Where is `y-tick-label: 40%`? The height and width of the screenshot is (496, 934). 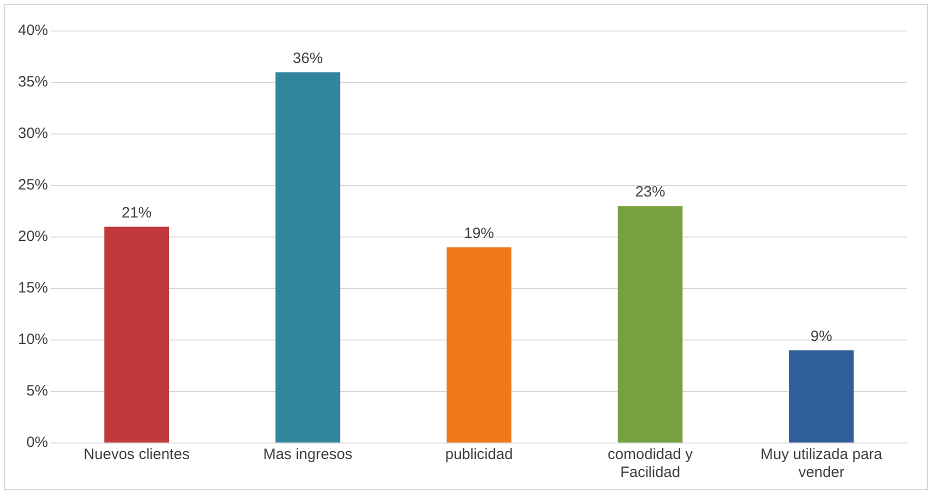 y-tick-label: 40% is located at coordinates (33, 31).